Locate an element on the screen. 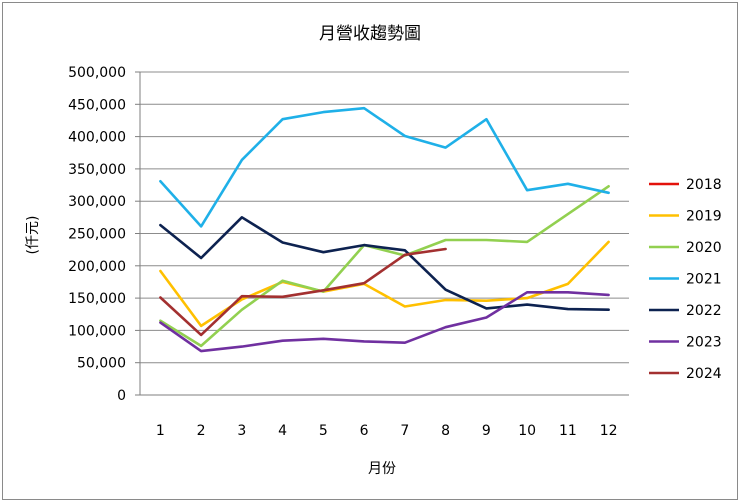  legend-label-2024: 2024 is located at coordinates (704, 374).